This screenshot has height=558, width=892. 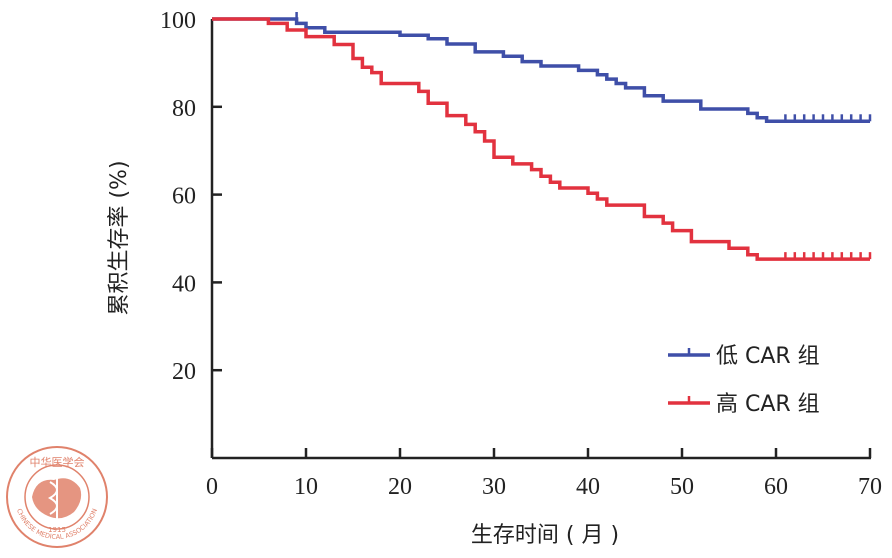 I want to click on x-tick-label: 50, so click(x=682, y=487).